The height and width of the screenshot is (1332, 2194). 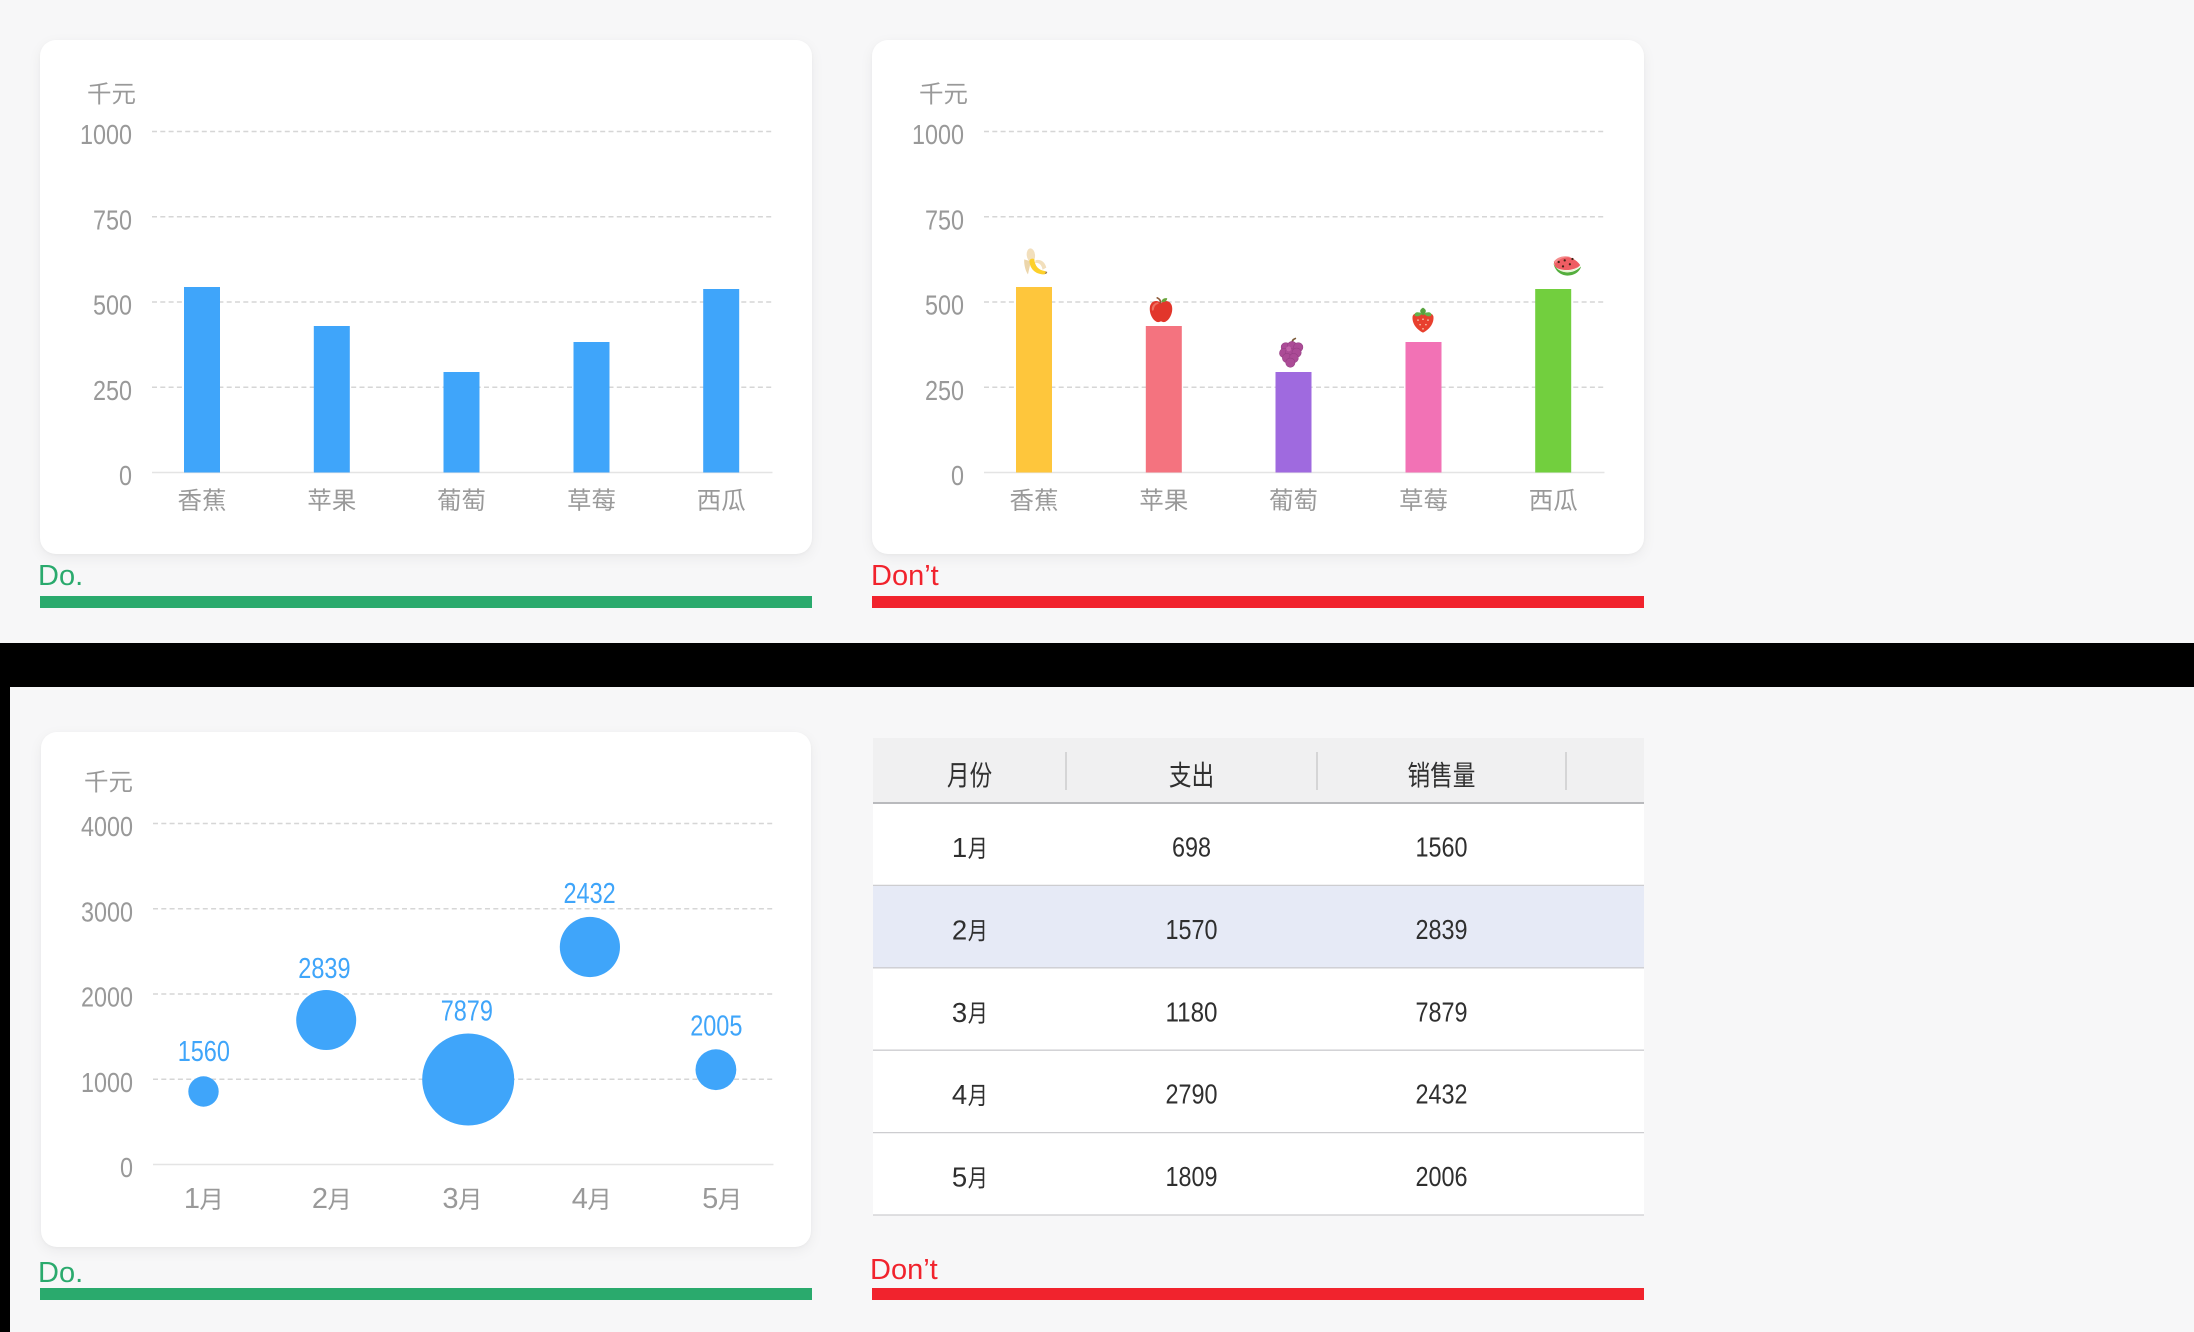 I want to click on svg-text: 2005, so click(x=716, y=1027).